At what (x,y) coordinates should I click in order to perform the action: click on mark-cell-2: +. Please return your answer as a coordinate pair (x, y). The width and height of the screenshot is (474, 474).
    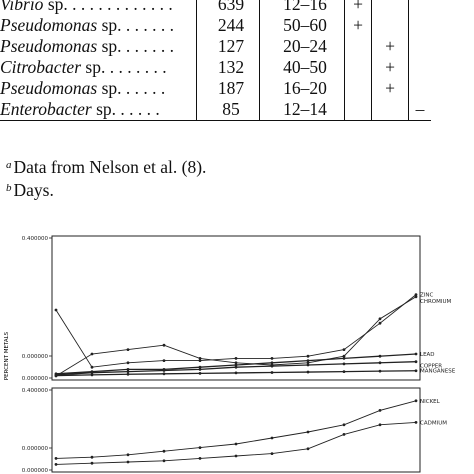
    Looking at the image, I should click on (390, 88).